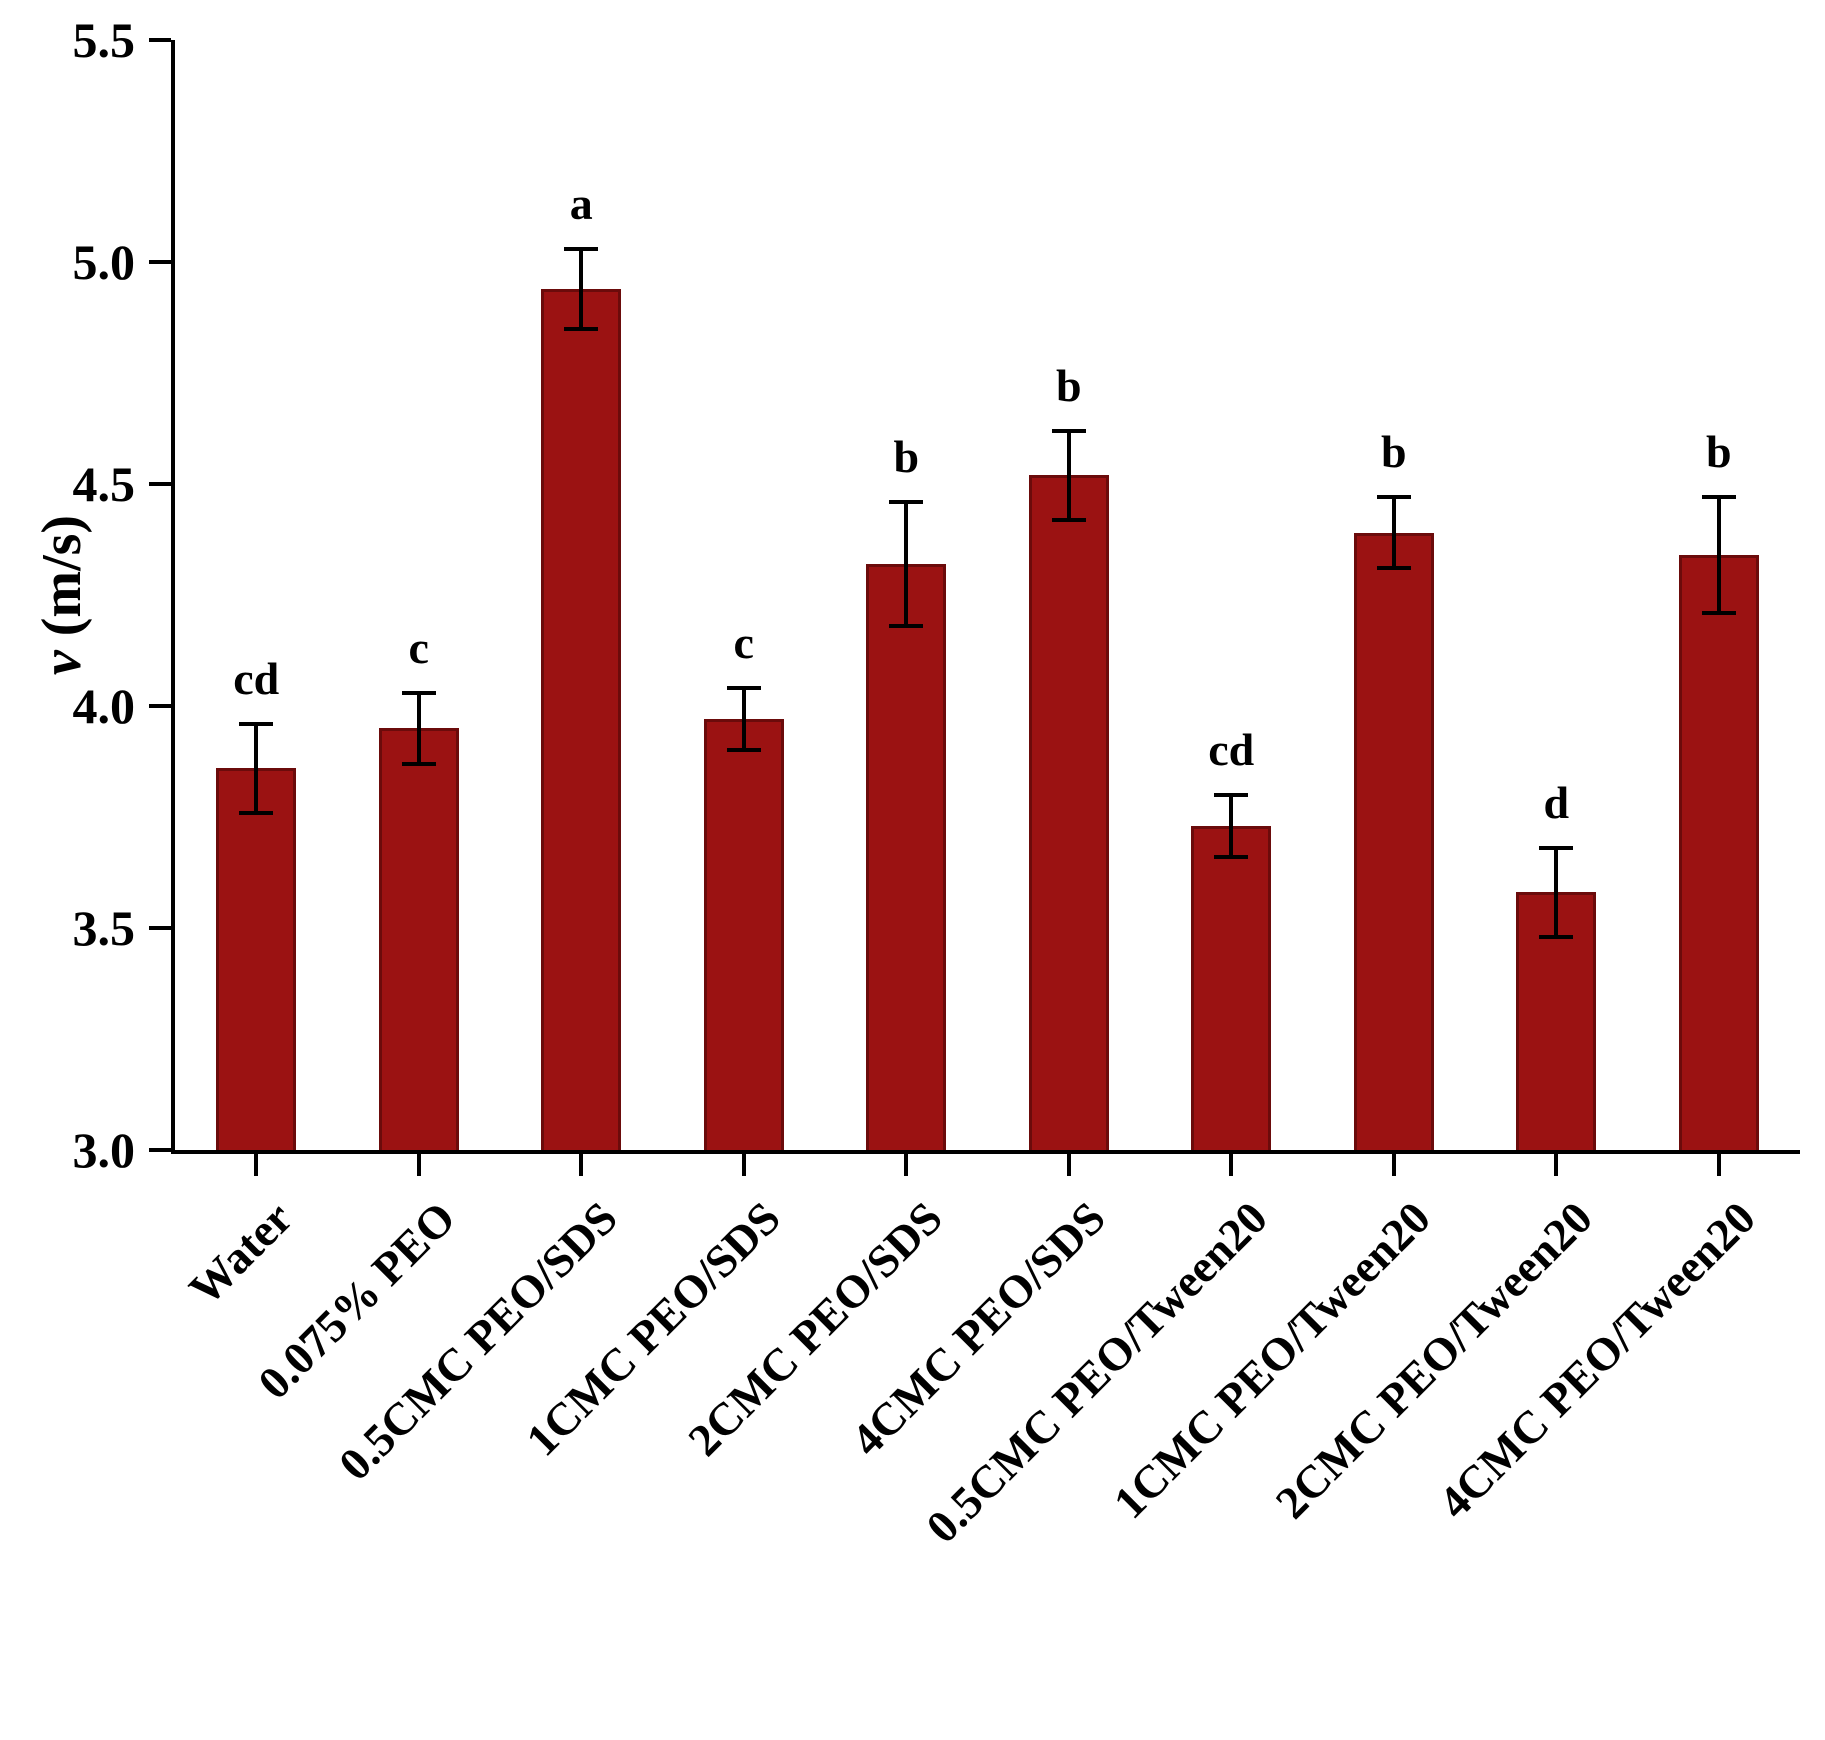 This screenshot has height=1740, width=1825. What do you see at coordinates (581, 203) in the screenshot?
I see `significance-letter: a` at bounding box center [581, 203].